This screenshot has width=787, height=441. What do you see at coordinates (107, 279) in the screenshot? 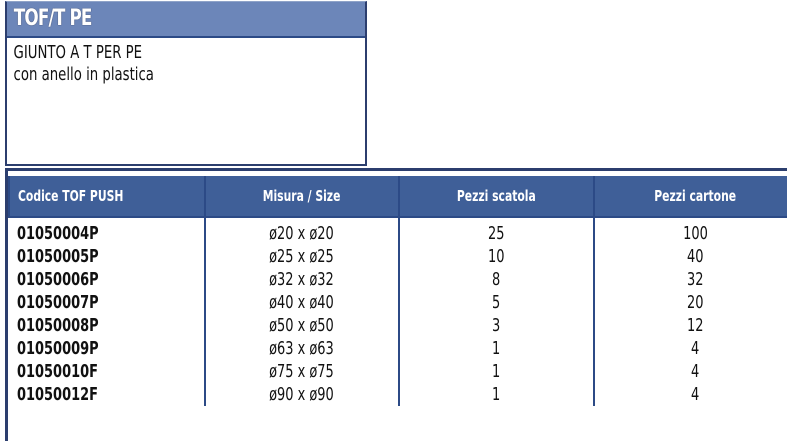
I see `cell-codice: 01050006P` at bounding box center [107, 279].